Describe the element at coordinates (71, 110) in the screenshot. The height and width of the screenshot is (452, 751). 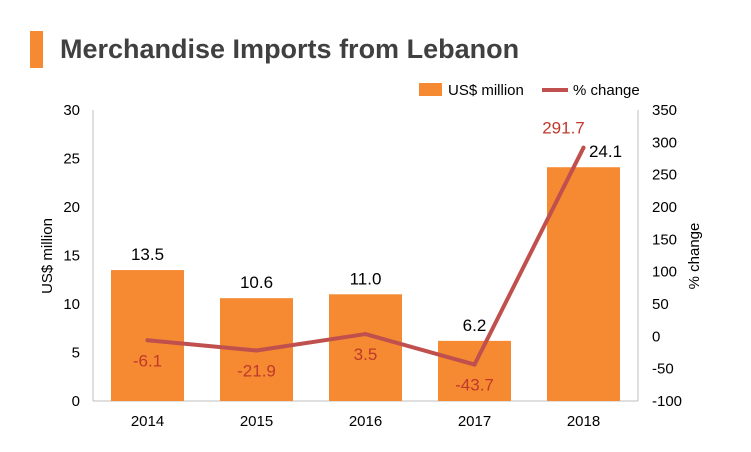
I see `y-tick-label: 30` at that location.